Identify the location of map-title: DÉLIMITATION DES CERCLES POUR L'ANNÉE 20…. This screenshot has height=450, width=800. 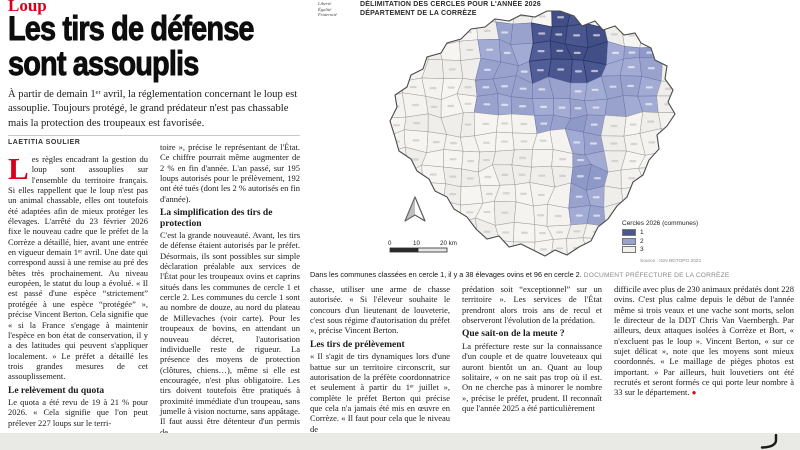
(490, 9).